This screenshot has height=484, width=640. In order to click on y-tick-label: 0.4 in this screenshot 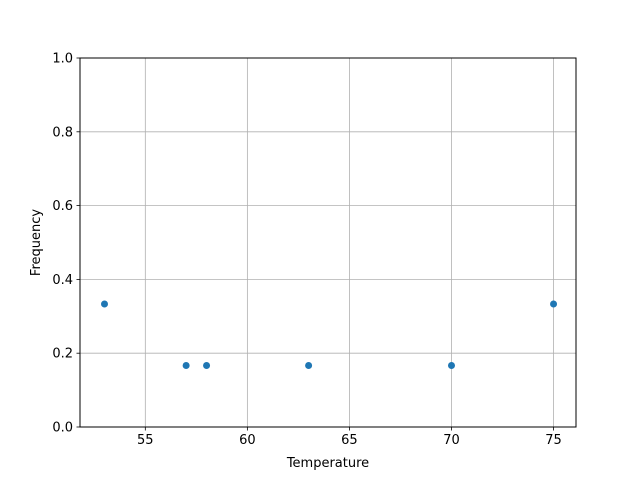, I will do `click(62, 280)`.